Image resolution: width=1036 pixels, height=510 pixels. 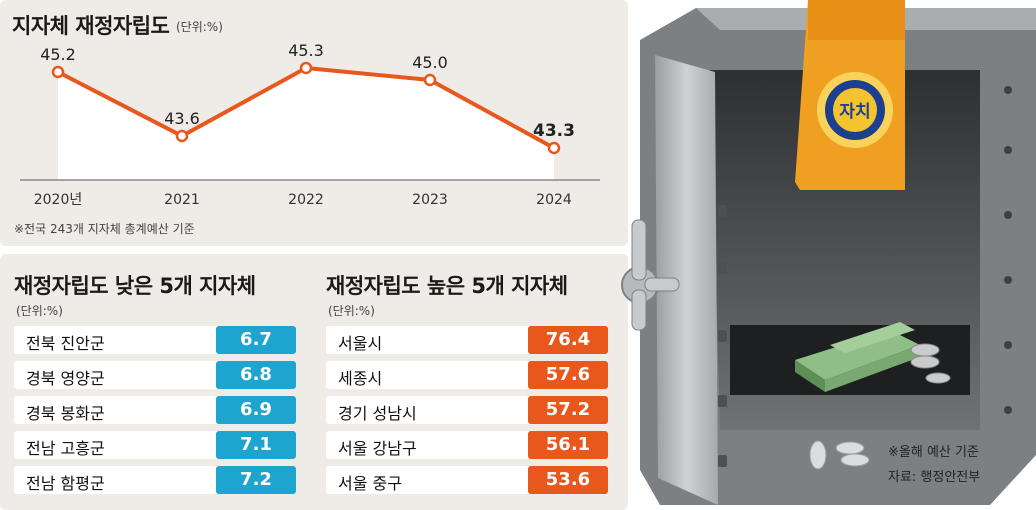 What do you see at coordinates (155, 340) in the screenshot?
I see `table-row: 전북 진안군 6.7` at bounding box center [155, 340].